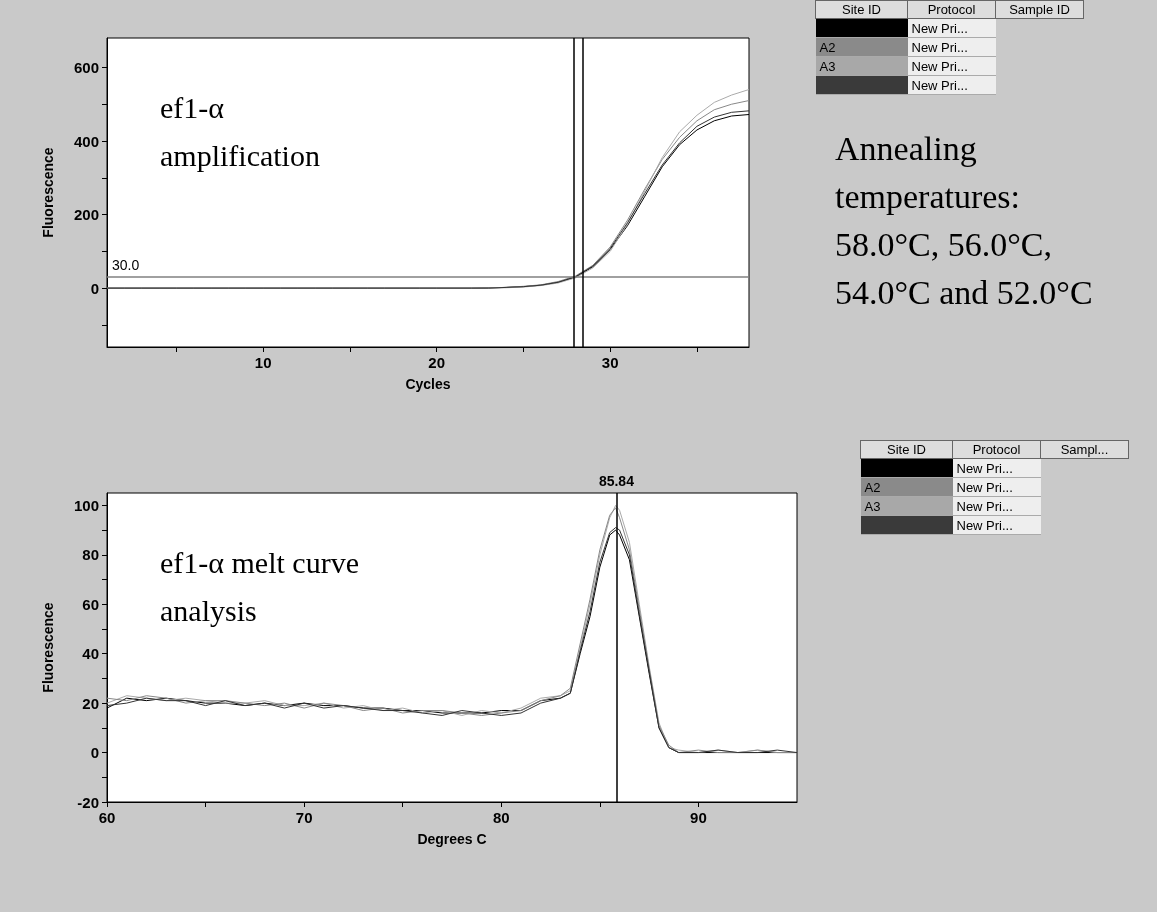  Describe the element at coordinates (263, 586) in the screenshot. I see `text: ef1-α melt curve analysis` at that location.